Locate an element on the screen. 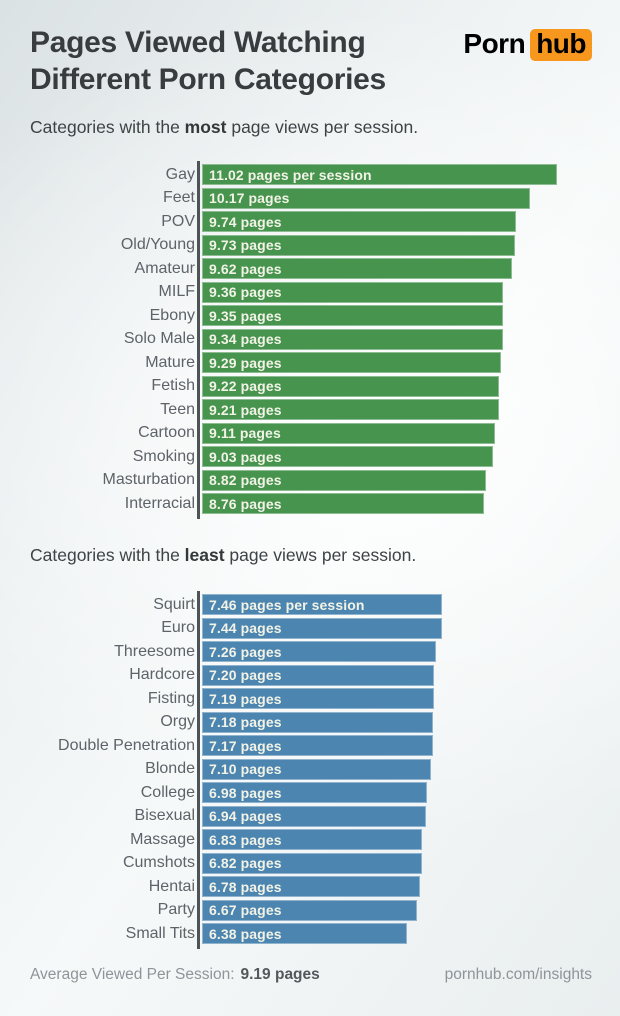 The height and width of the screenshot is (1016, 620). bar-value: 9.74 pages is located at coordinates (245, 221).